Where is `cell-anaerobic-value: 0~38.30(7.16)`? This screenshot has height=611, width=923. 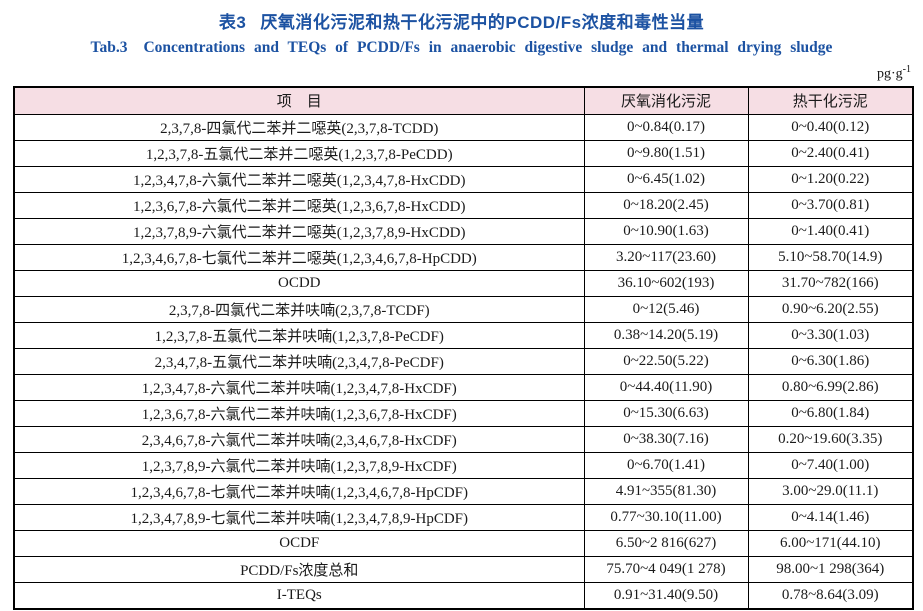 cell-anaerobic-value: 0~38.30(7.16) is located at coordinates (666, 439).